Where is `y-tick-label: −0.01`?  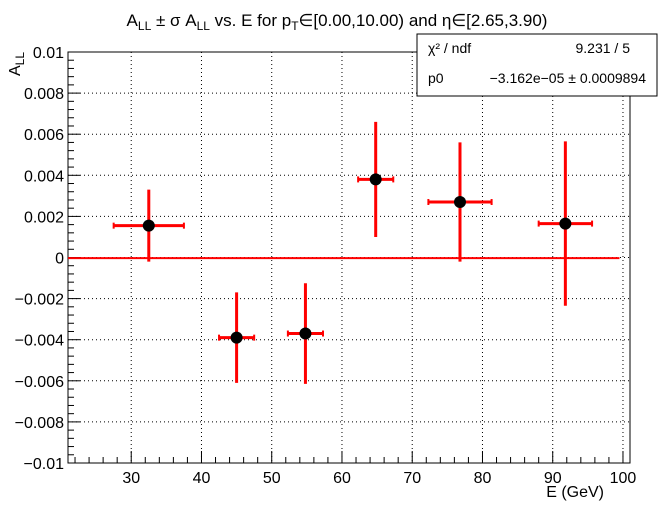 y-tick-label: −0.01 is located at coordinates (44, 464).